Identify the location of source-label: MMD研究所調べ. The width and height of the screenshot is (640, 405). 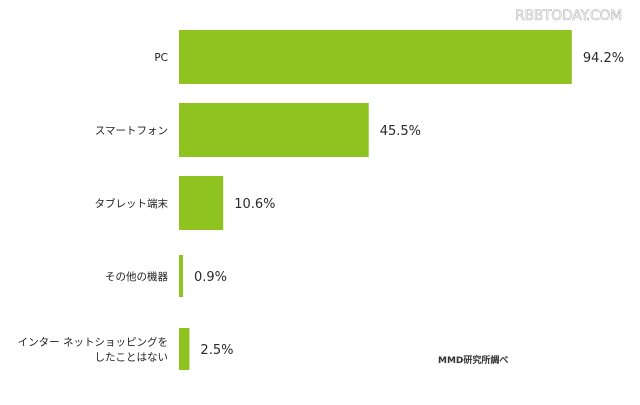
(473, 360).